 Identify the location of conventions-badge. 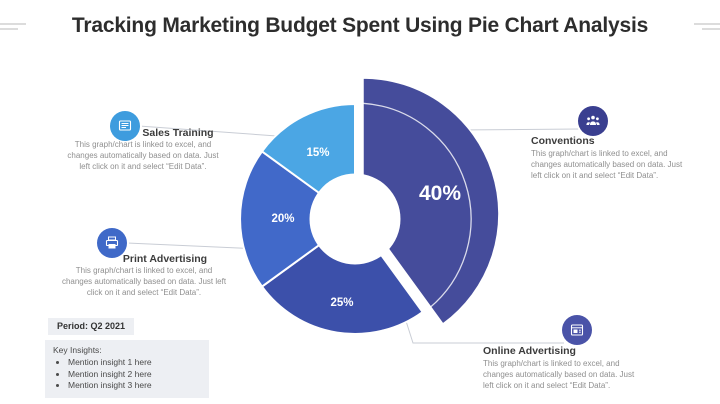
(593, 121).